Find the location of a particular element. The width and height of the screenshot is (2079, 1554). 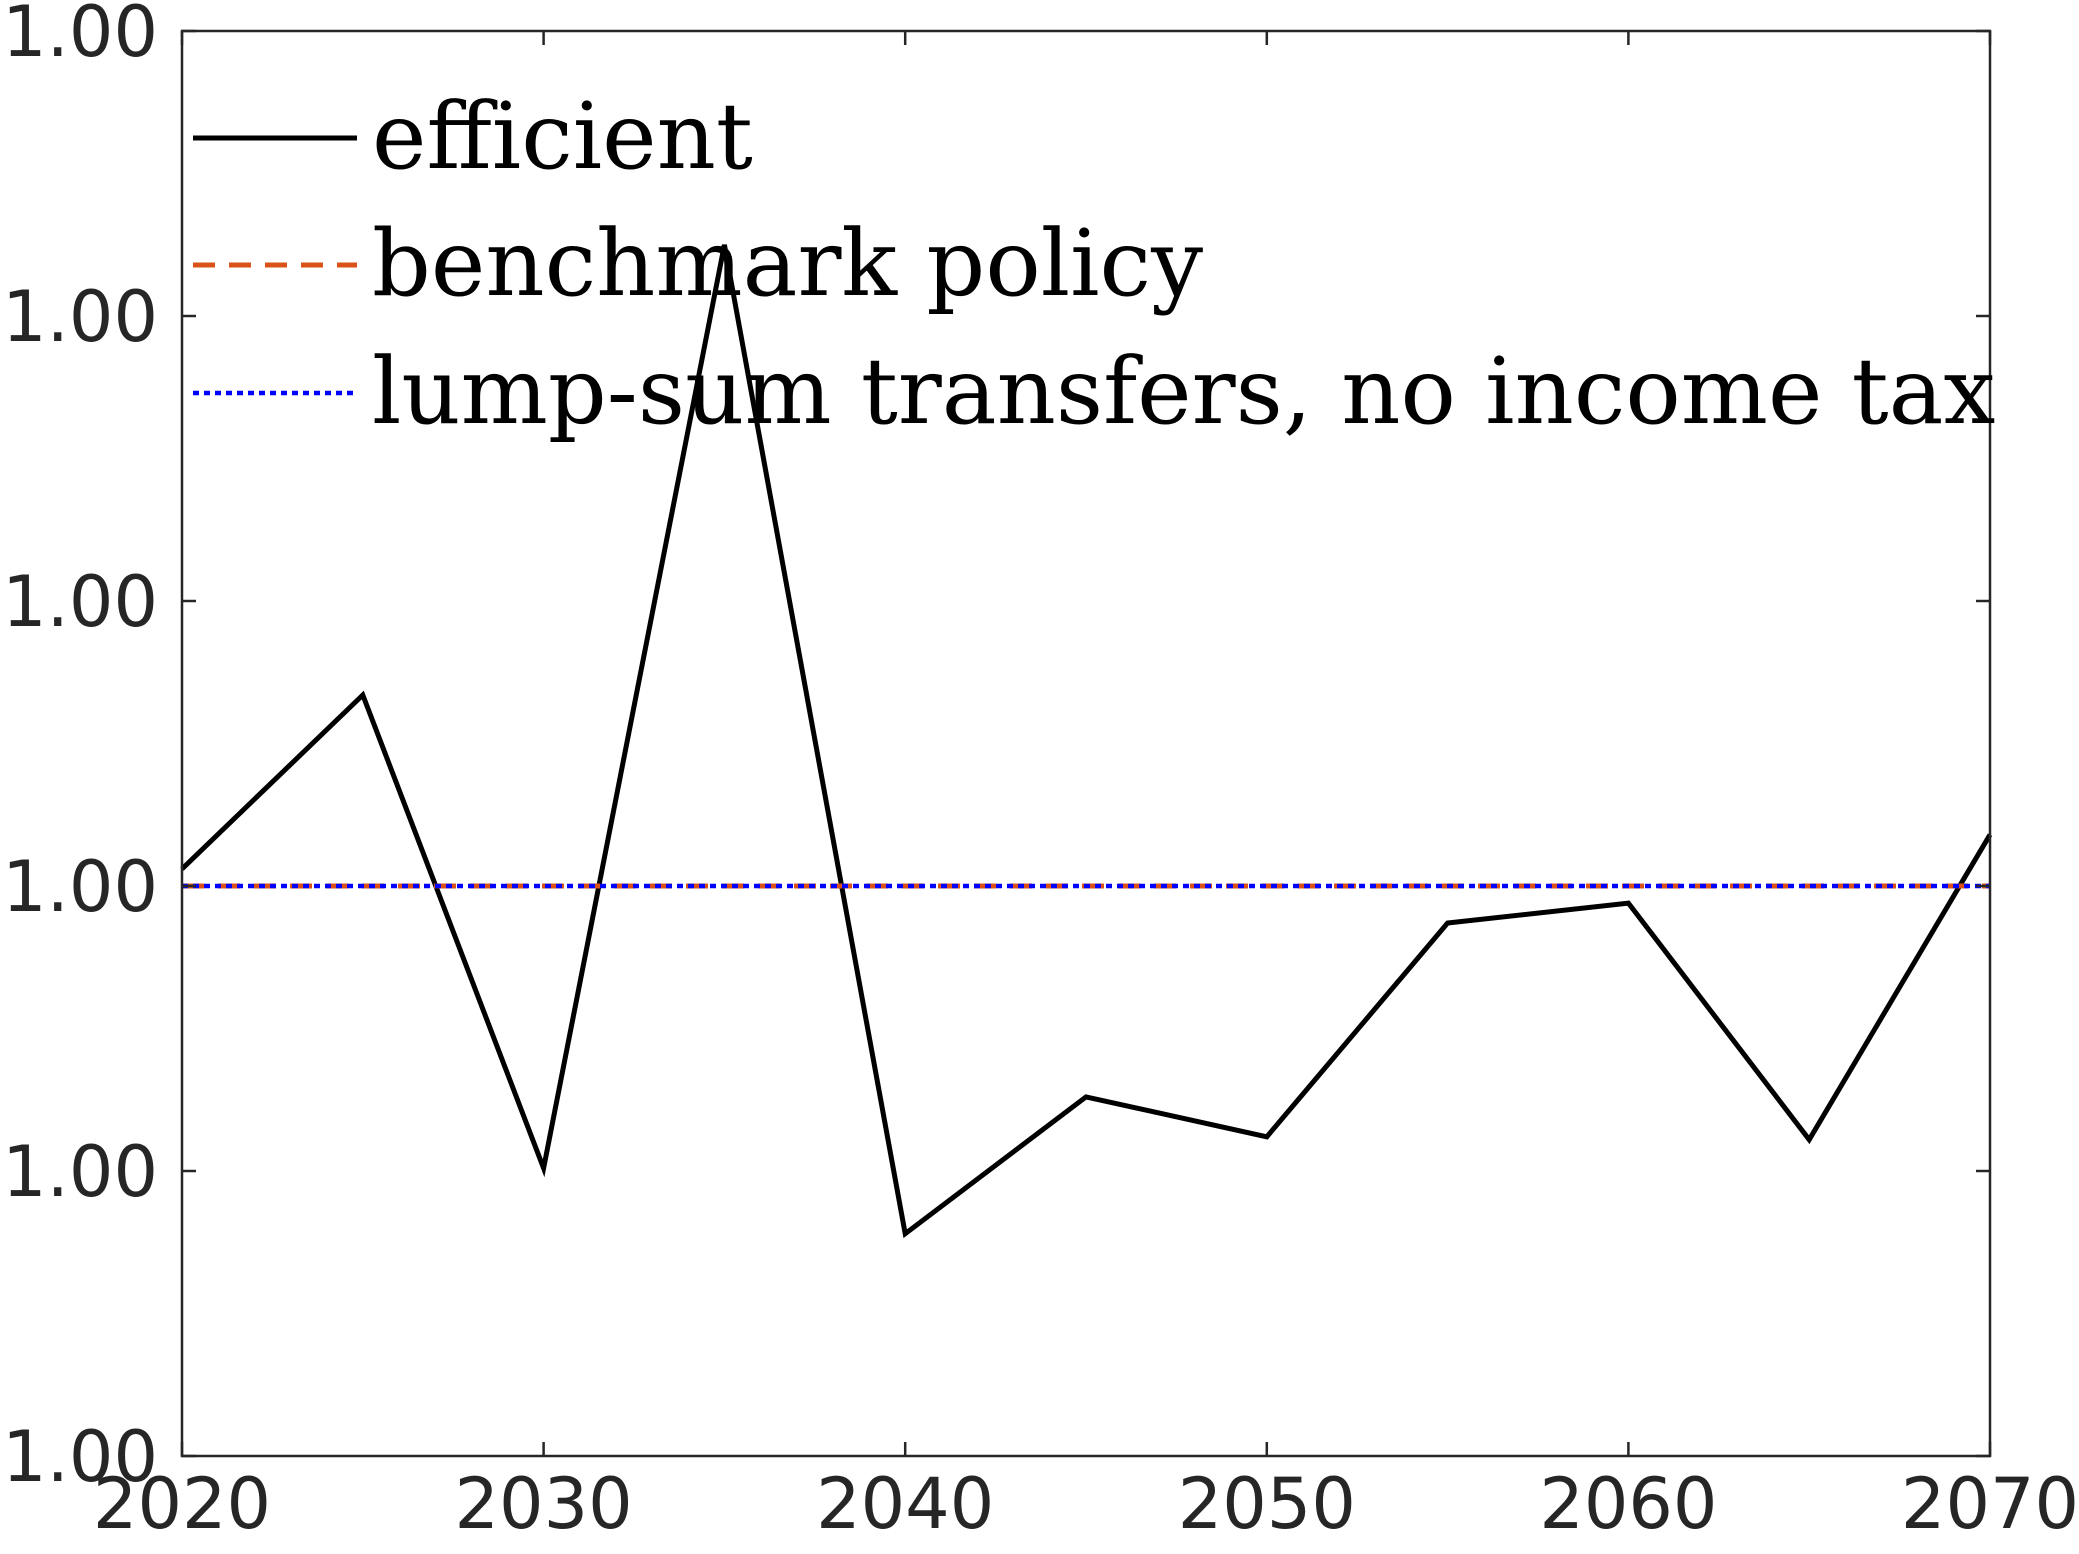

legend-label-2: benchmark policy is located at coordinates (787, 263).